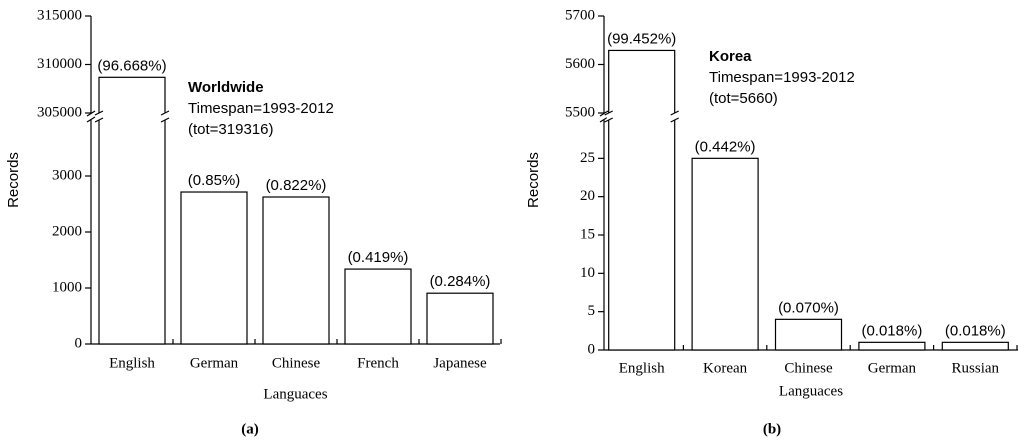 Image resolution: width=1024 pixels, height=448 pixels. I want to click on y-tick-label: 1000, so click(67, 287).